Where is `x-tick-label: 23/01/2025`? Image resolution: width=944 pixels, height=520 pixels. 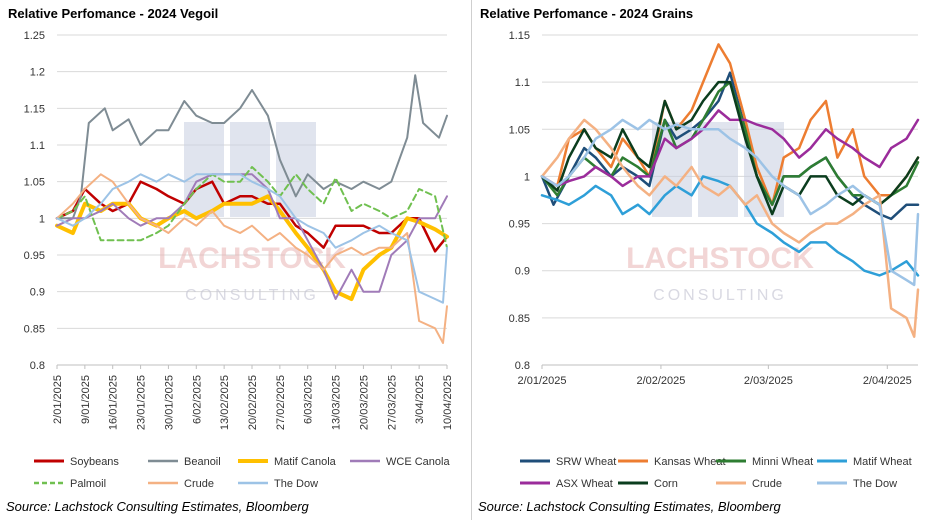
x-tick-label: 23/01/2025 is located at coordinates (142, 402).